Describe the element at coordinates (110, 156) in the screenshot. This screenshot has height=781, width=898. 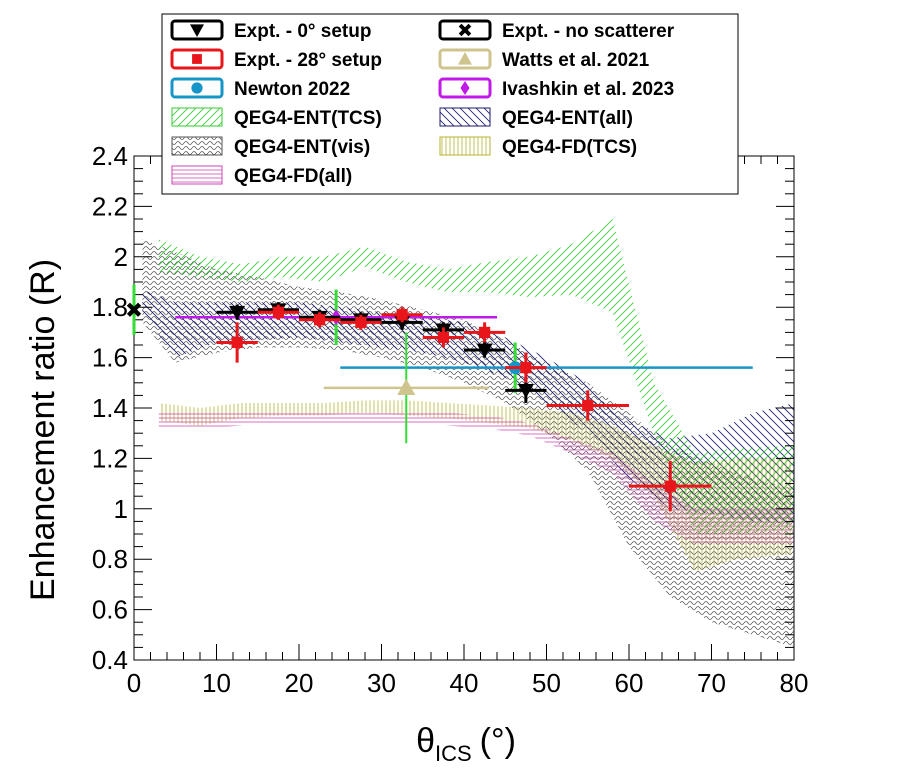
I see `y-tick-label: 2.4` at that location.